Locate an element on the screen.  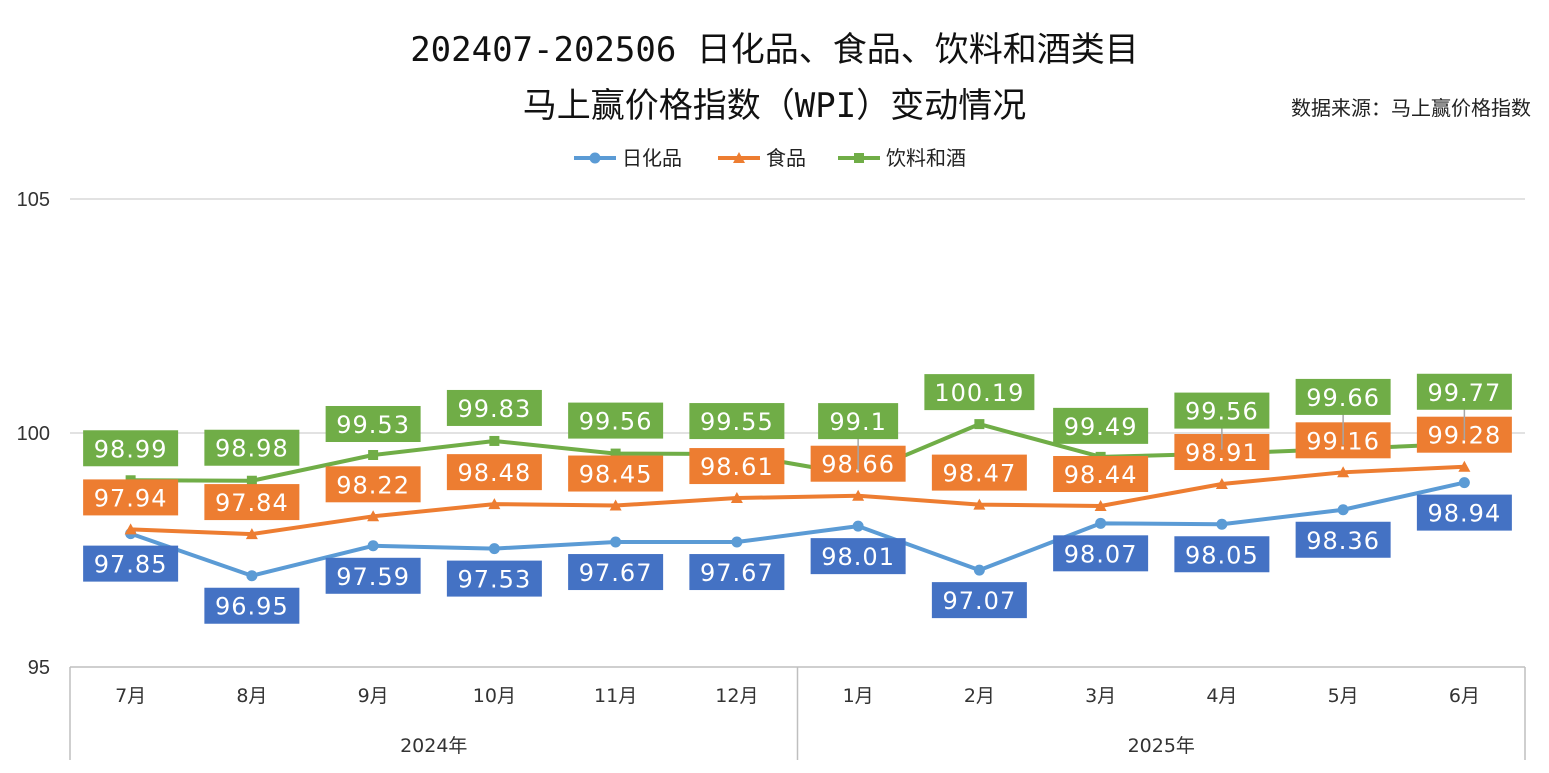
data-label: 97.59 is located at coordinates (373, 577).